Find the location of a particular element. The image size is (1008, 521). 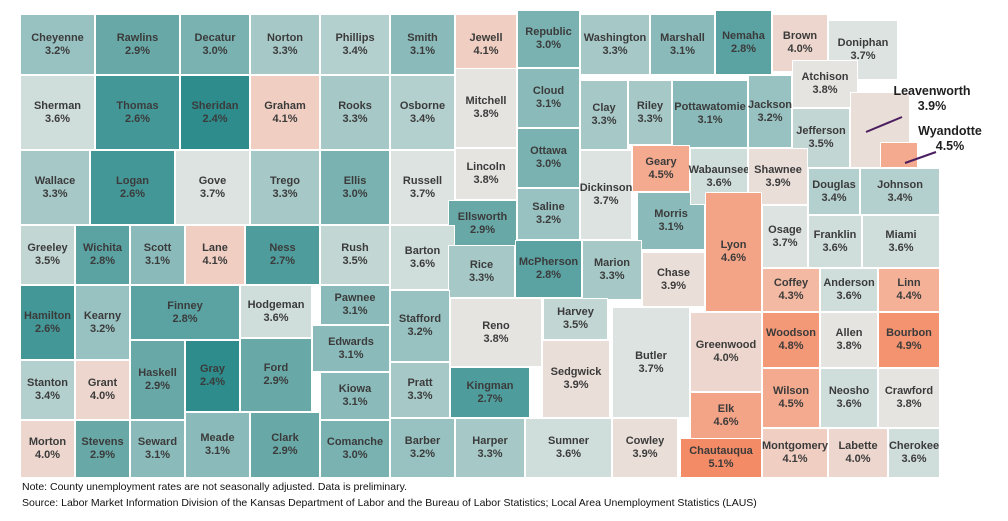

county-value-label: 3.9% is located at coordinates (645, 454).